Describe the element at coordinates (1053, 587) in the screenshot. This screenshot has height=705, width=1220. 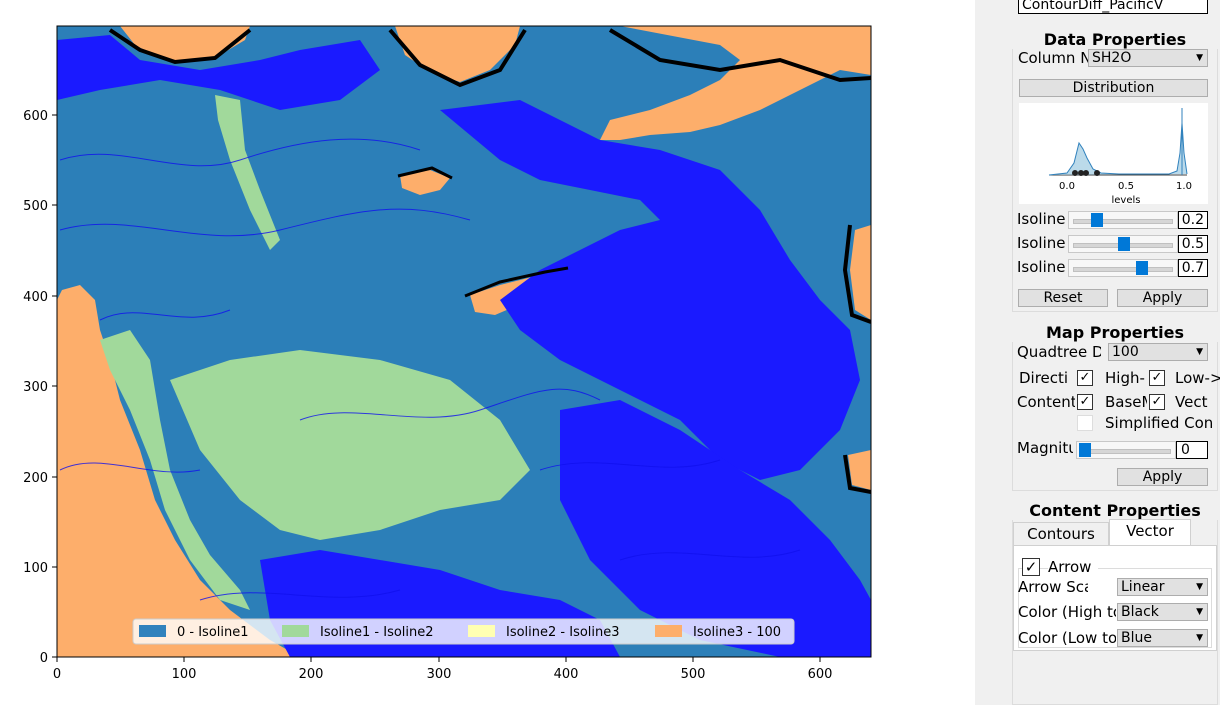
I see `arrow-scale-label: Arrow Sca` at that location.